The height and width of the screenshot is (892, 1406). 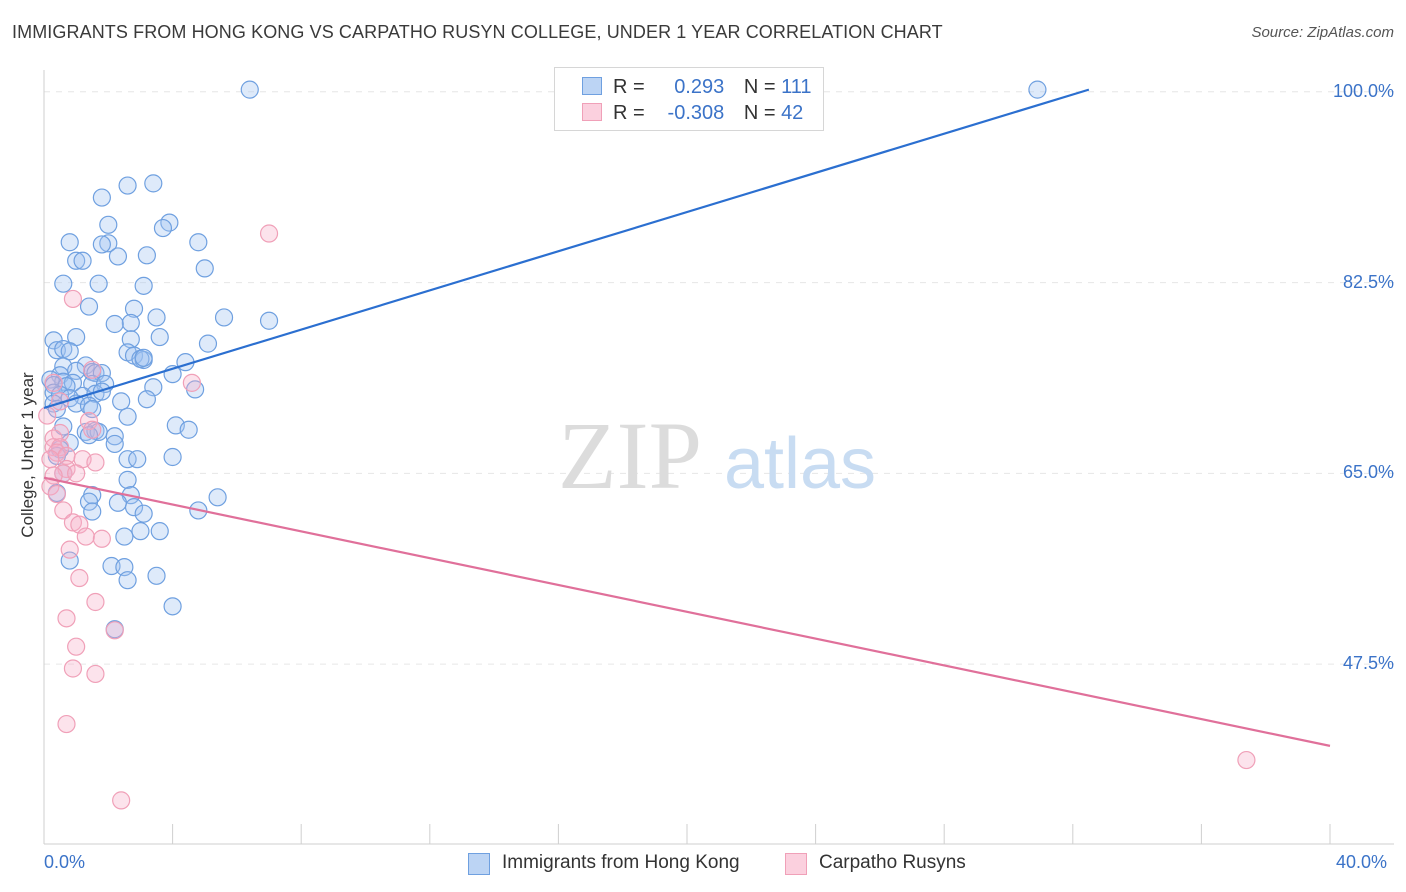 What do you see at coordinates (479, 864) in the screenshot?
I see `legend-swatch-blue` at bounding box center [479, 864].